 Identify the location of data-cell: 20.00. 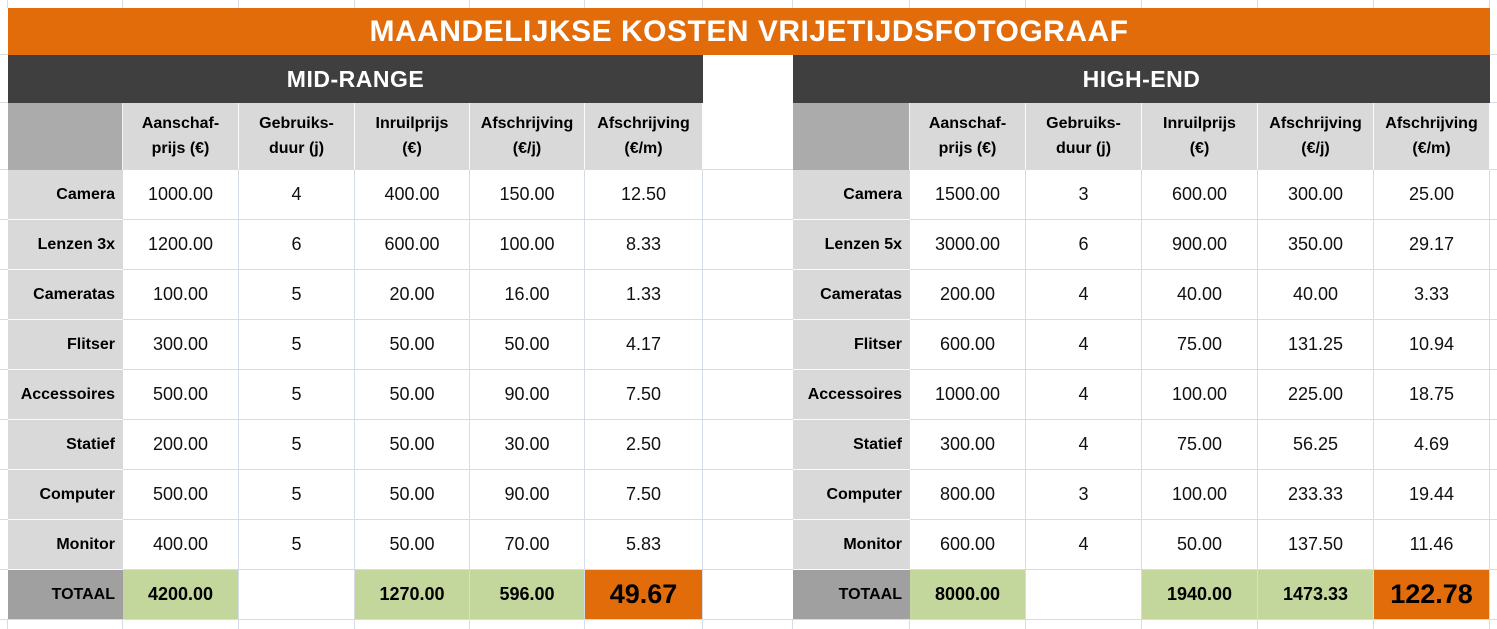
(412, 295).